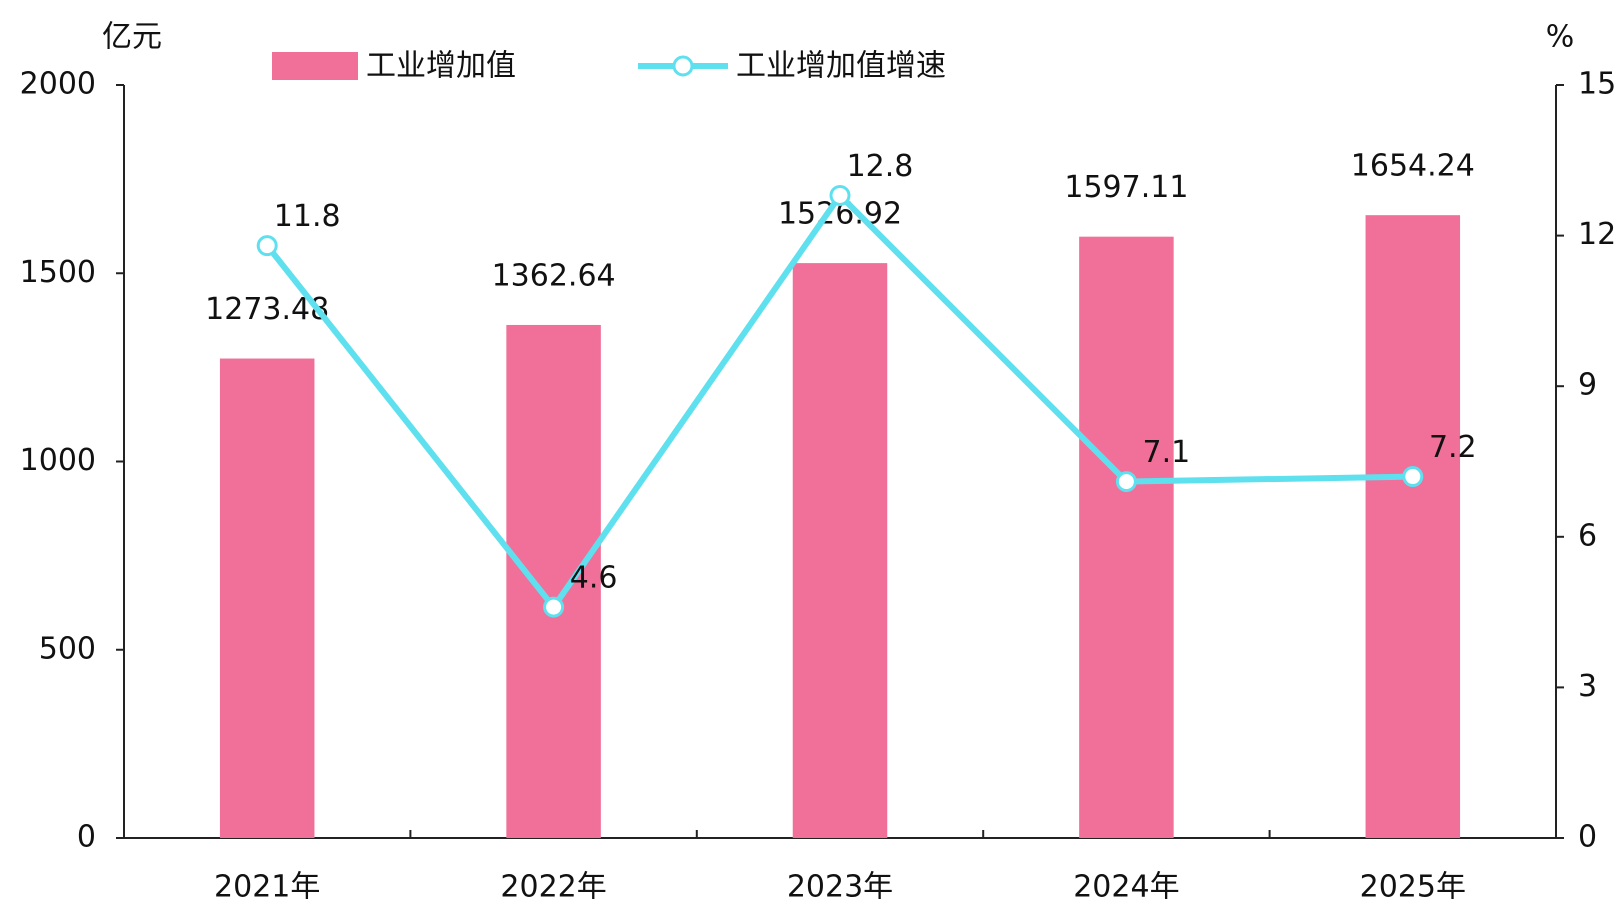 The width and height of the screenshot is (1622, 917). What do you see at coordinates (1167, 452) in the screenshot?
I see `line-value-label: 7.1` at bounding box center [1167, 452].